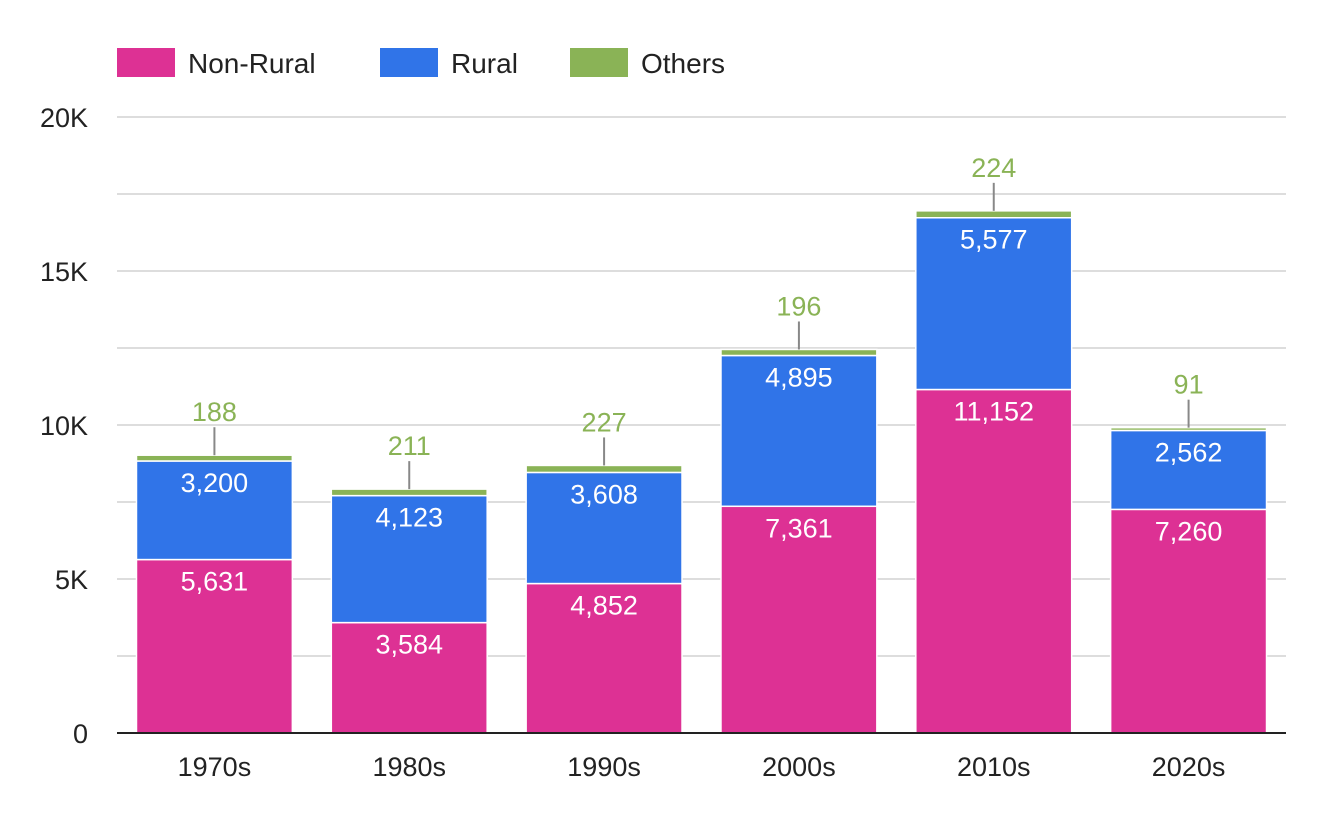 Image resolution: width=1342 pixels, height=840 pixels. What do you see at coordinates (409, 645) in the screenshot?
I see `data-label-non-rural: 3,584` at bounding box center [409, 645].